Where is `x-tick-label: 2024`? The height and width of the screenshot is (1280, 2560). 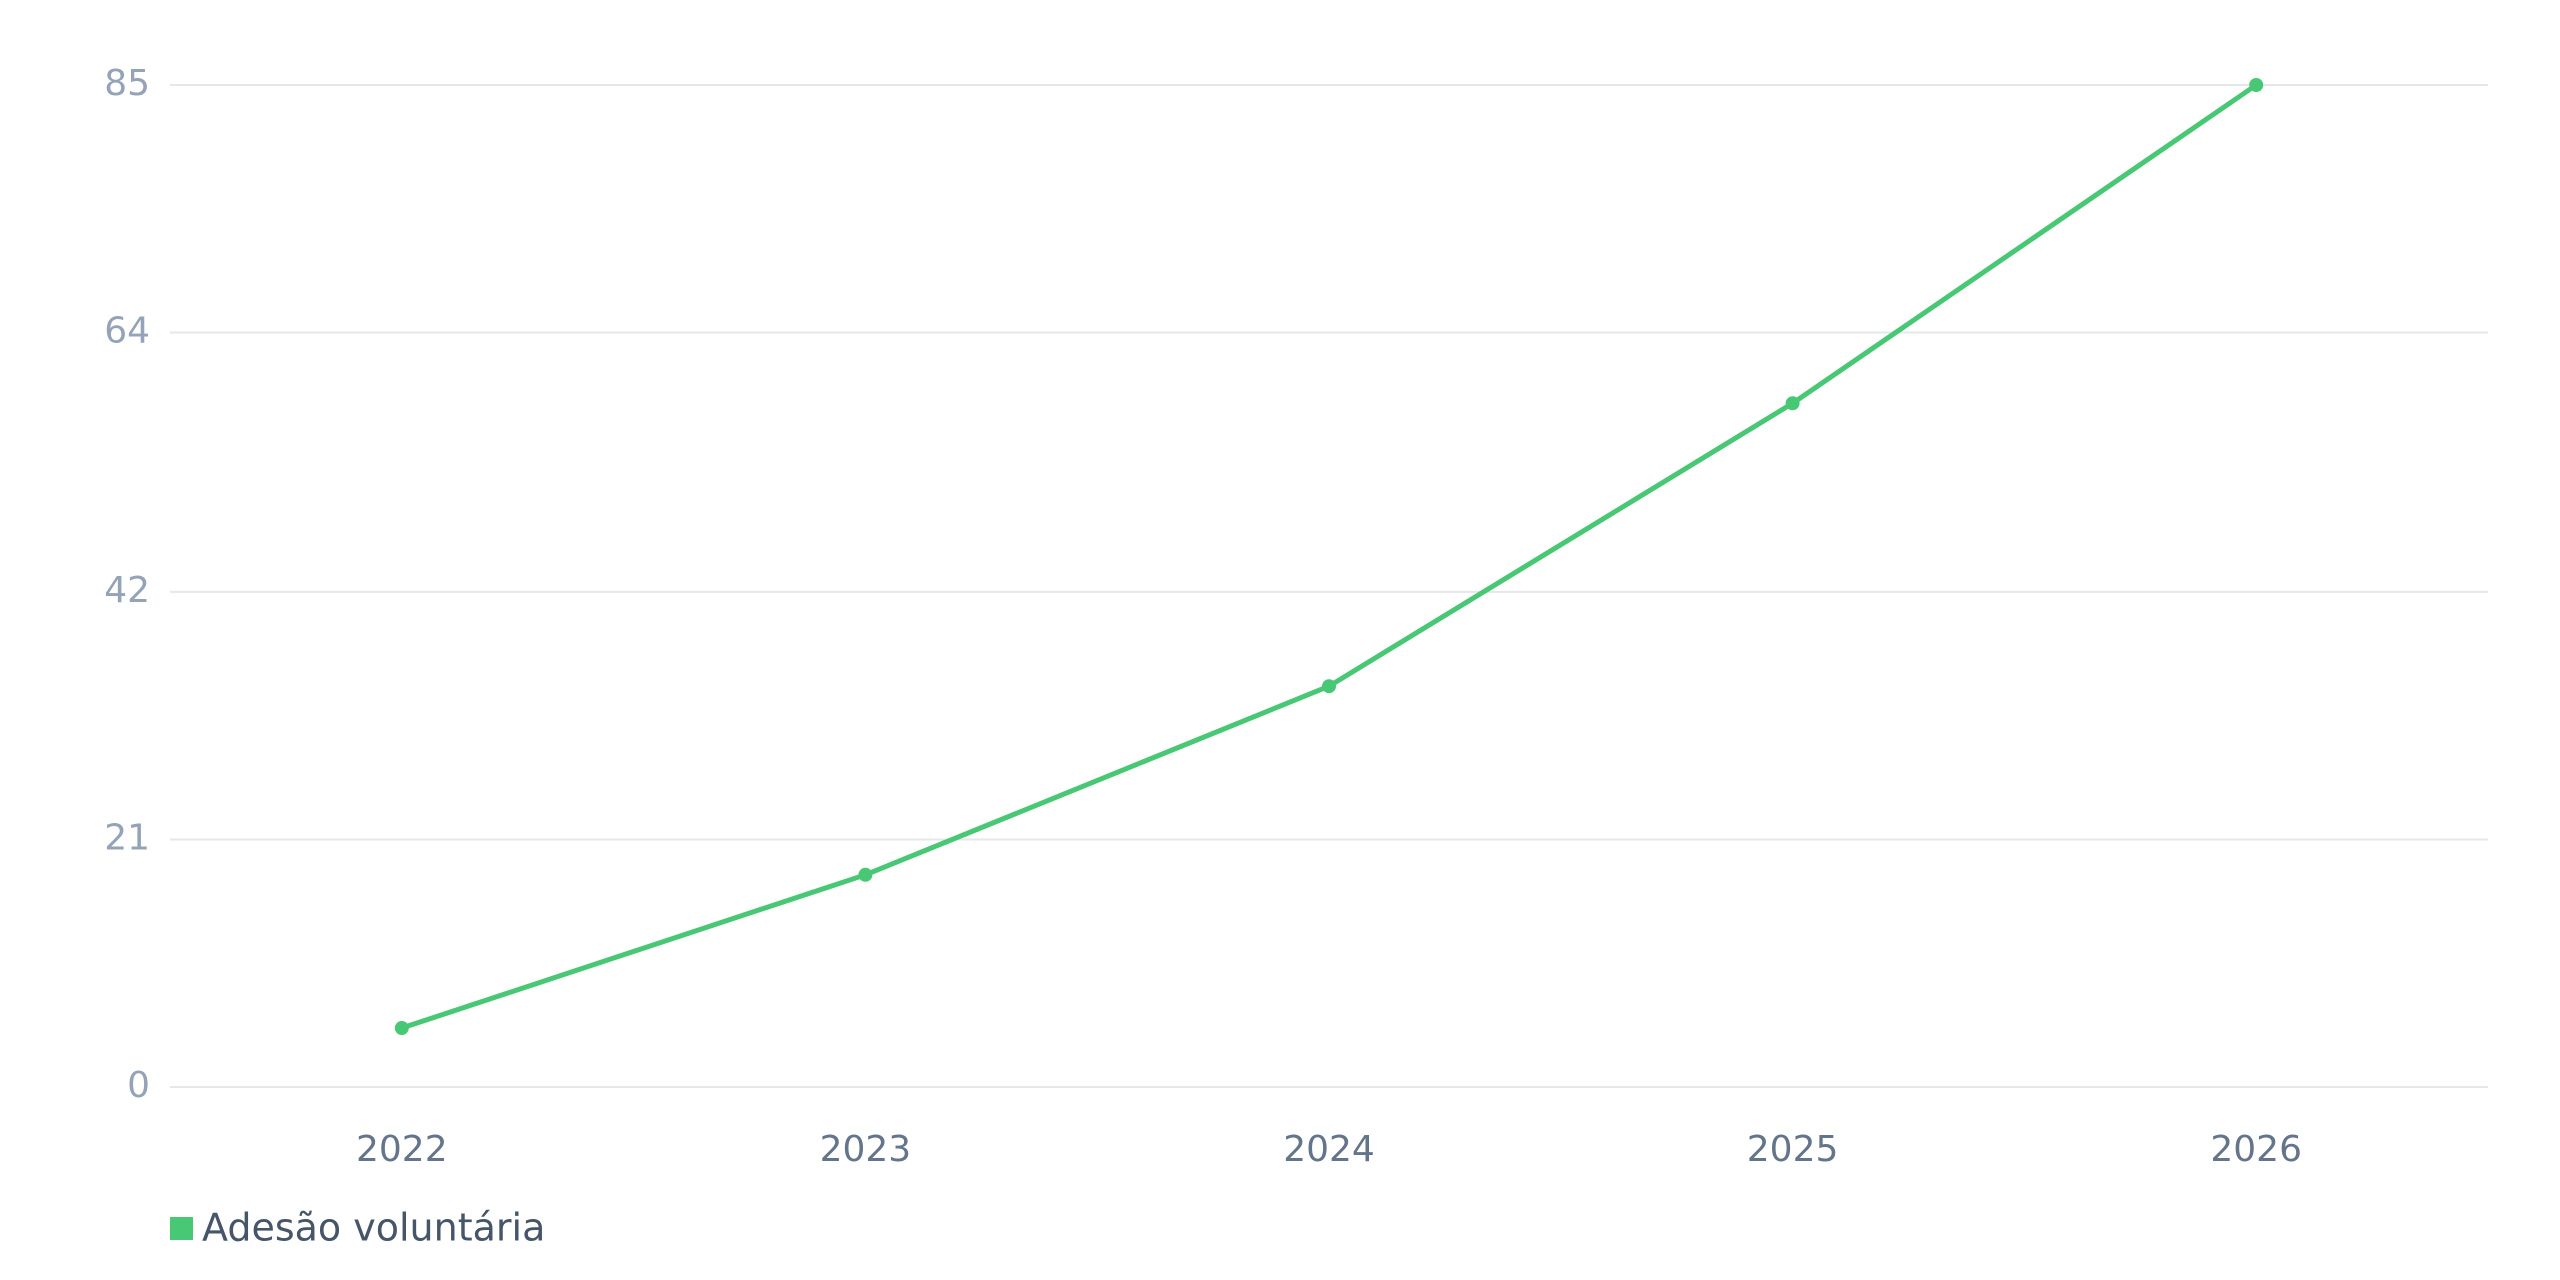 x-tick-label: 2024 is located at coordinates (1329, 1149).